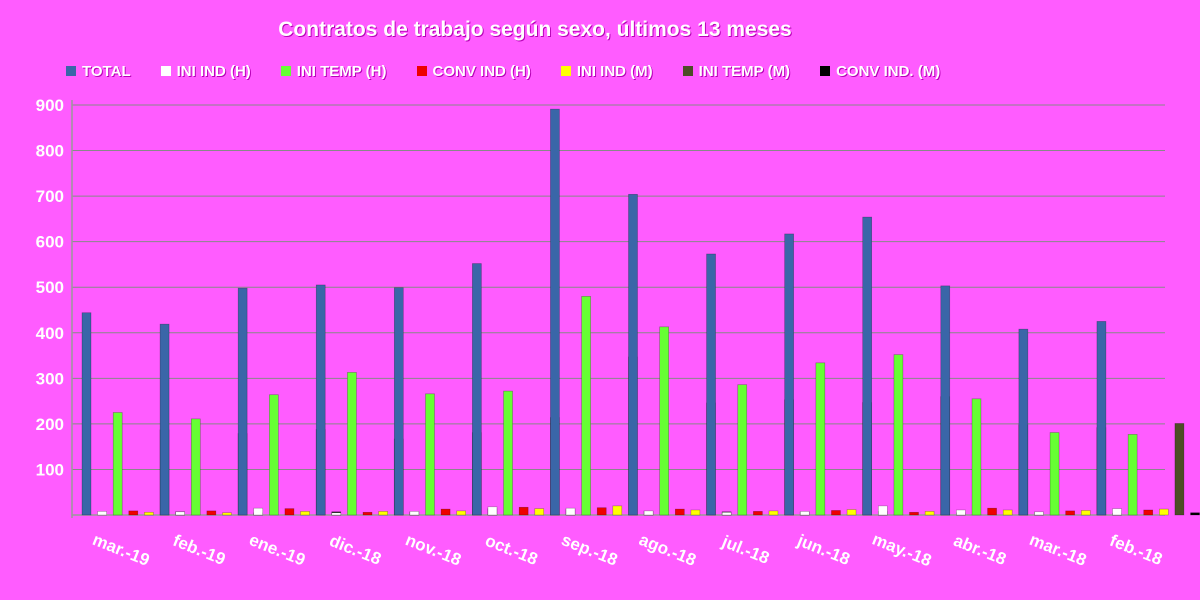 The image size is (1200, 600). What do you see at coordinates (745, 550) in the screenshot?
I see `x-tick-label: jul.-18` at bounding box center [745, 550].